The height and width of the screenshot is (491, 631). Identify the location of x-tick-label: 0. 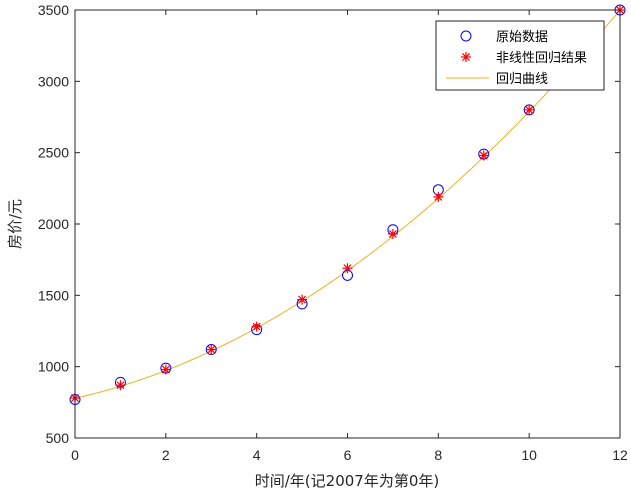
(75, 455).